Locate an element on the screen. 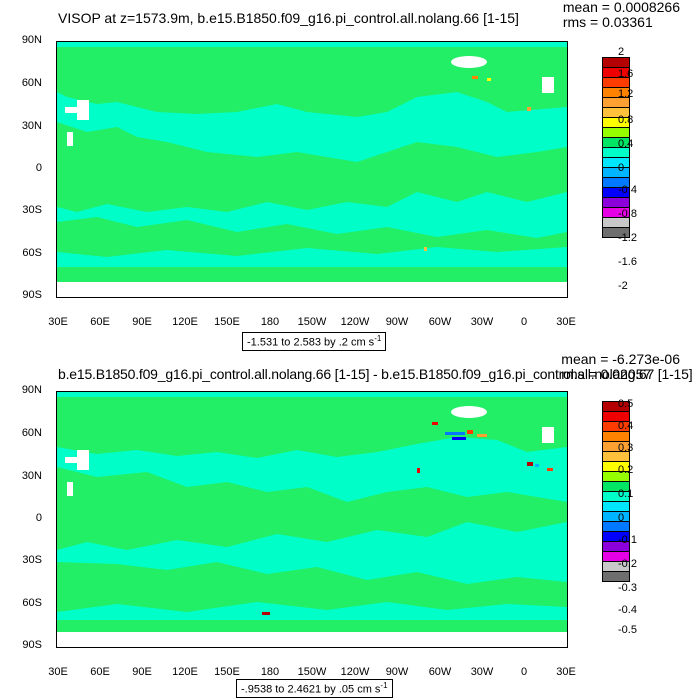 This screenshot has height=700, width=700. x-tick-label: 150W is located at coordinates (312, 322).